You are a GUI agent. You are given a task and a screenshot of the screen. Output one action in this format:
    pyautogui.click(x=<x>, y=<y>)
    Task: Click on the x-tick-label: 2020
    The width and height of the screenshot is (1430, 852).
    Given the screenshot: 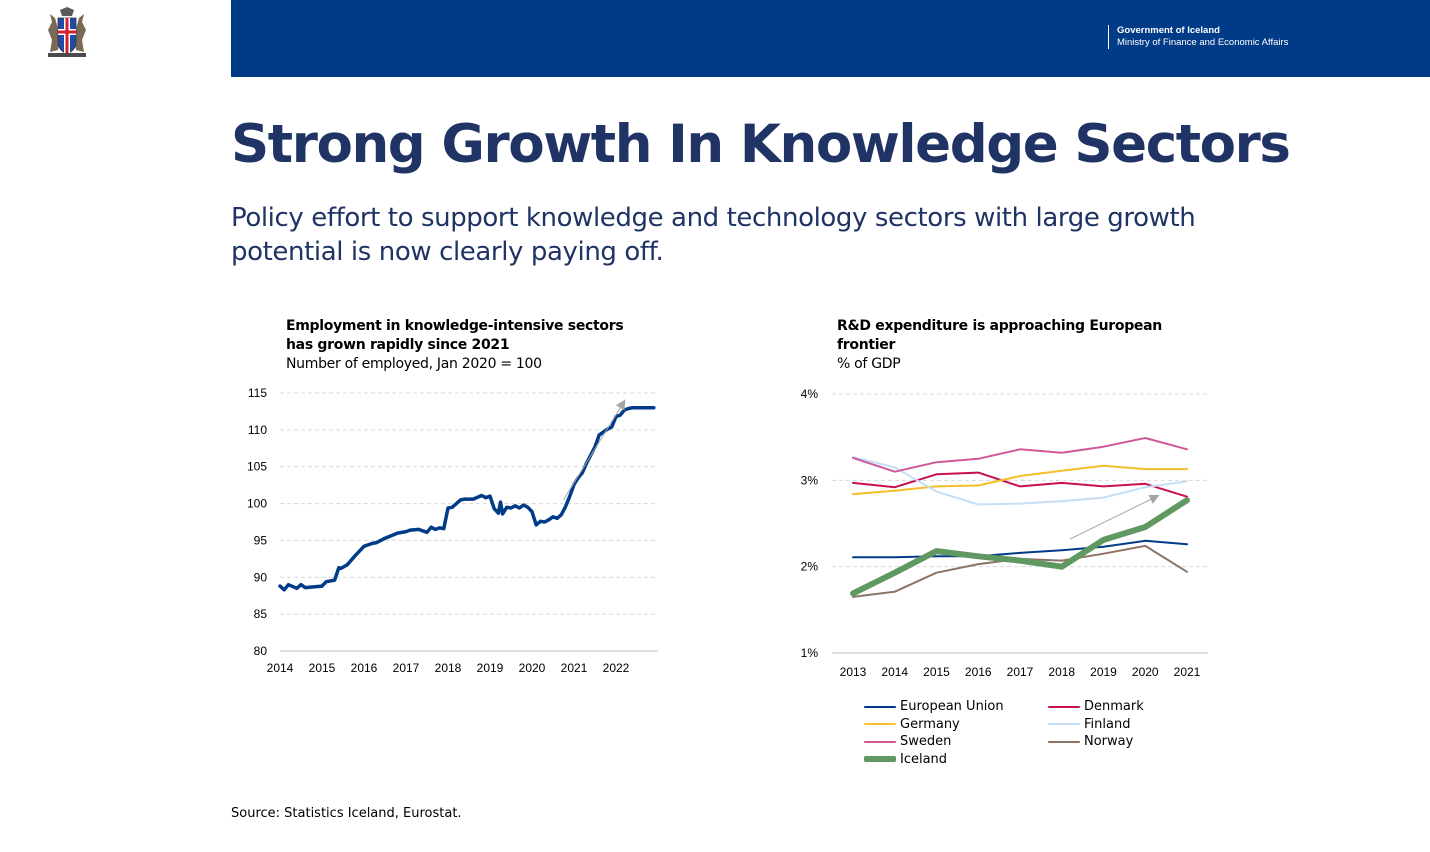 What is the action you would take?
    pyautogui.click(x=532, y=668)
    